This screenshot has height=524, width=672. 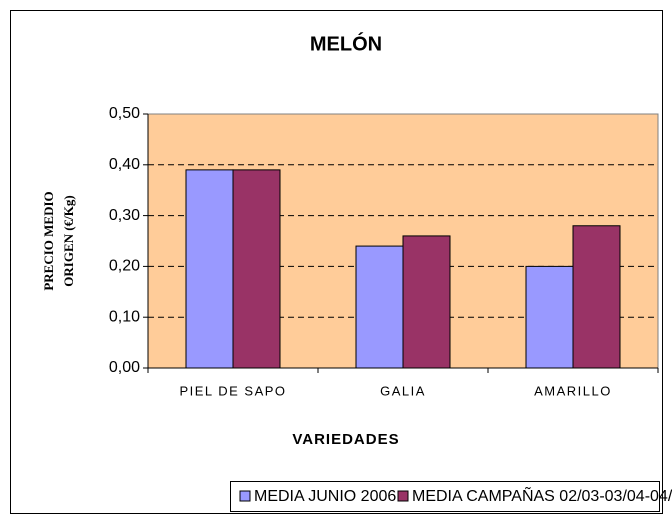 I want to click on y-axis-title-line: PRECIO MEDIO, so click(x=48, y=240).